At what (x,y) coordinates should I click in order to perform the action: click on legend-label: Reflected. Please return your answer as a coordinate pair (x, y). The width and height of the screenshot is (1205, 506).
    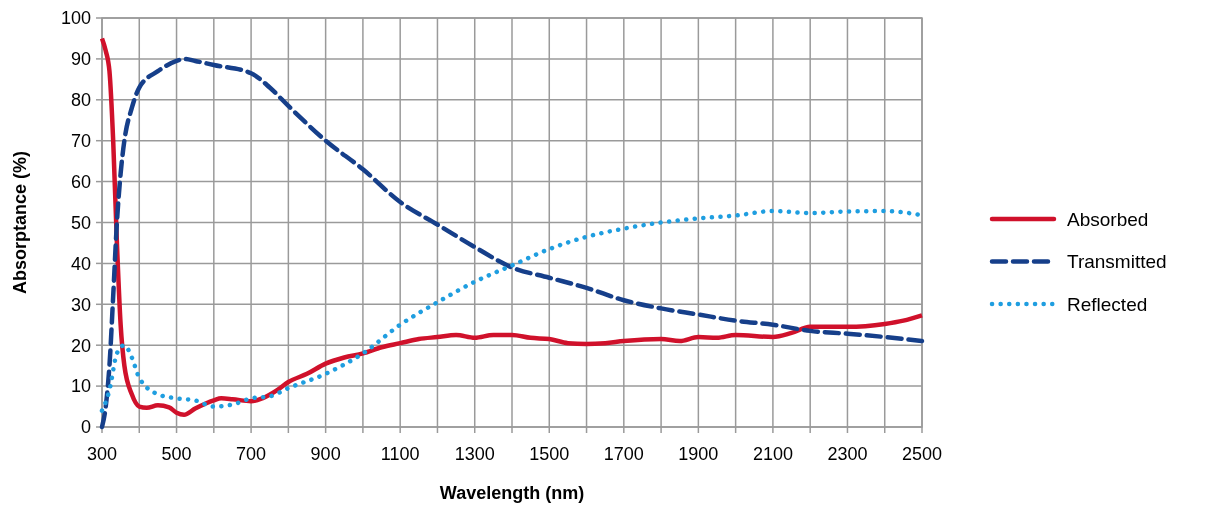
    Looking at the image, I should click on (1107, 304).